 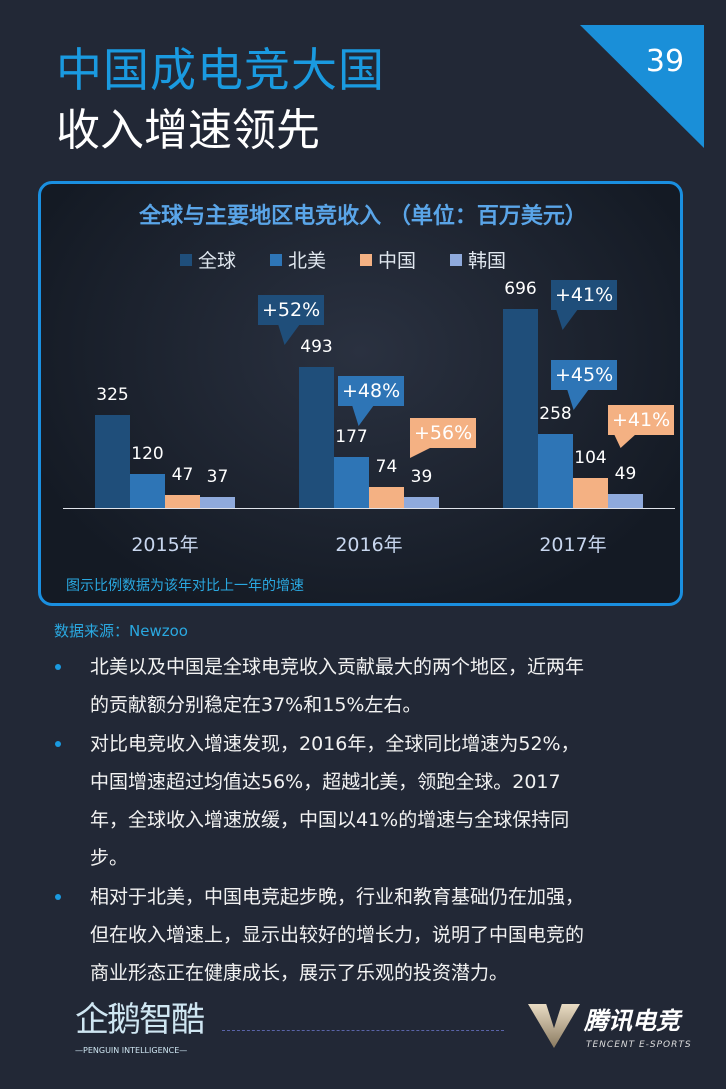 I want to click on bullet-text-line: 北美以及中国是全球电竞收入贡献最大的两个地区，近两年, so click(x=337, y=667).